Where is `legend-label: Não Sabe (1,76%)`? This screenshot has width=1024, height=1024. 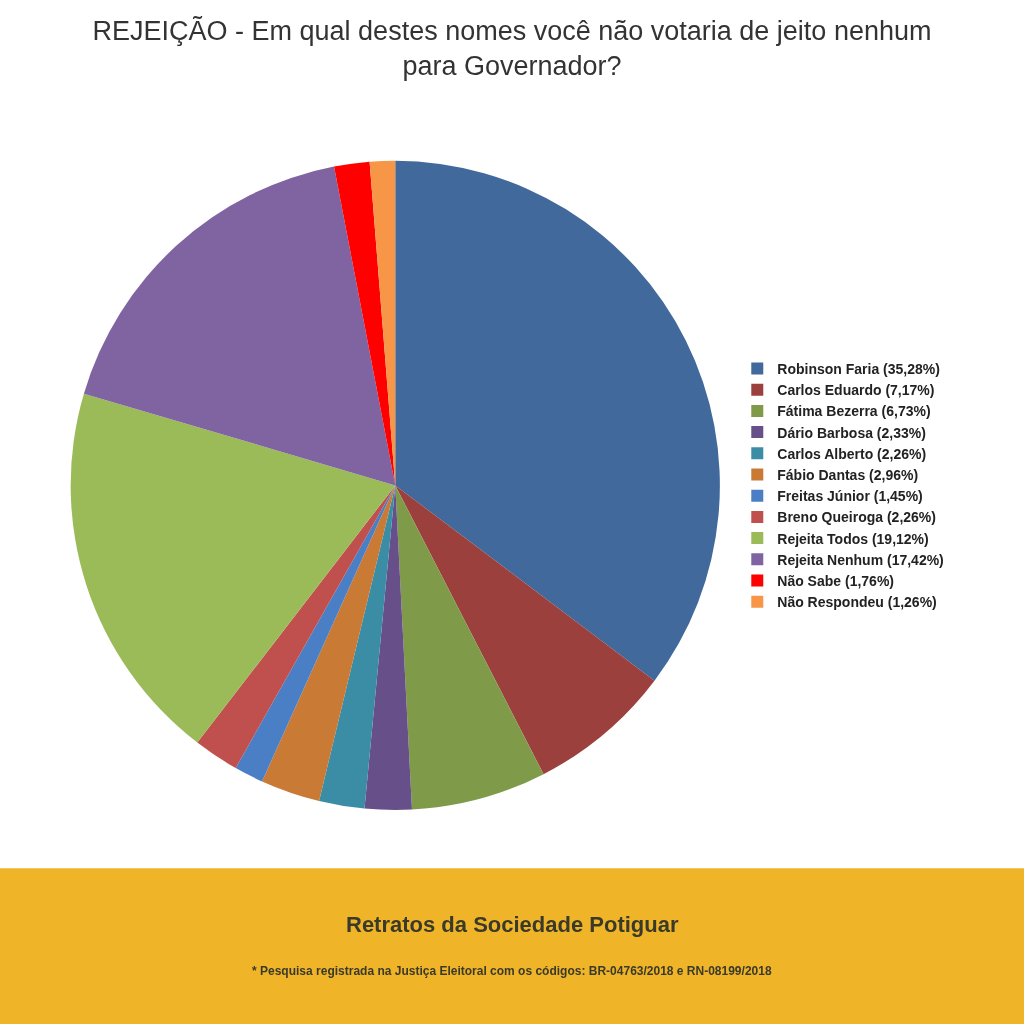
legend-label: Não Sabe (1,76%) is located at coordinates (835, 580).